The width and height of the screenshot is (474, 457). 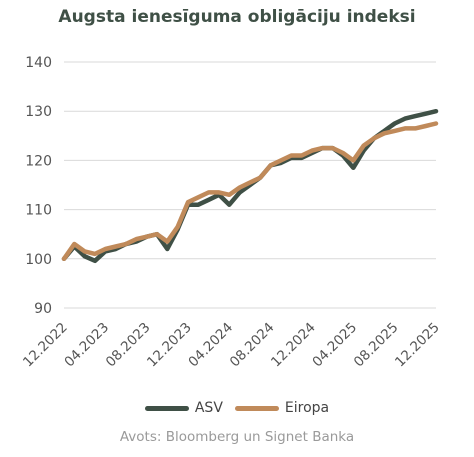 What do you see at coordinates (376, 345) in the screenshot?
I see `x-tick-label: 08.2025` at bounding box center [376, 345].